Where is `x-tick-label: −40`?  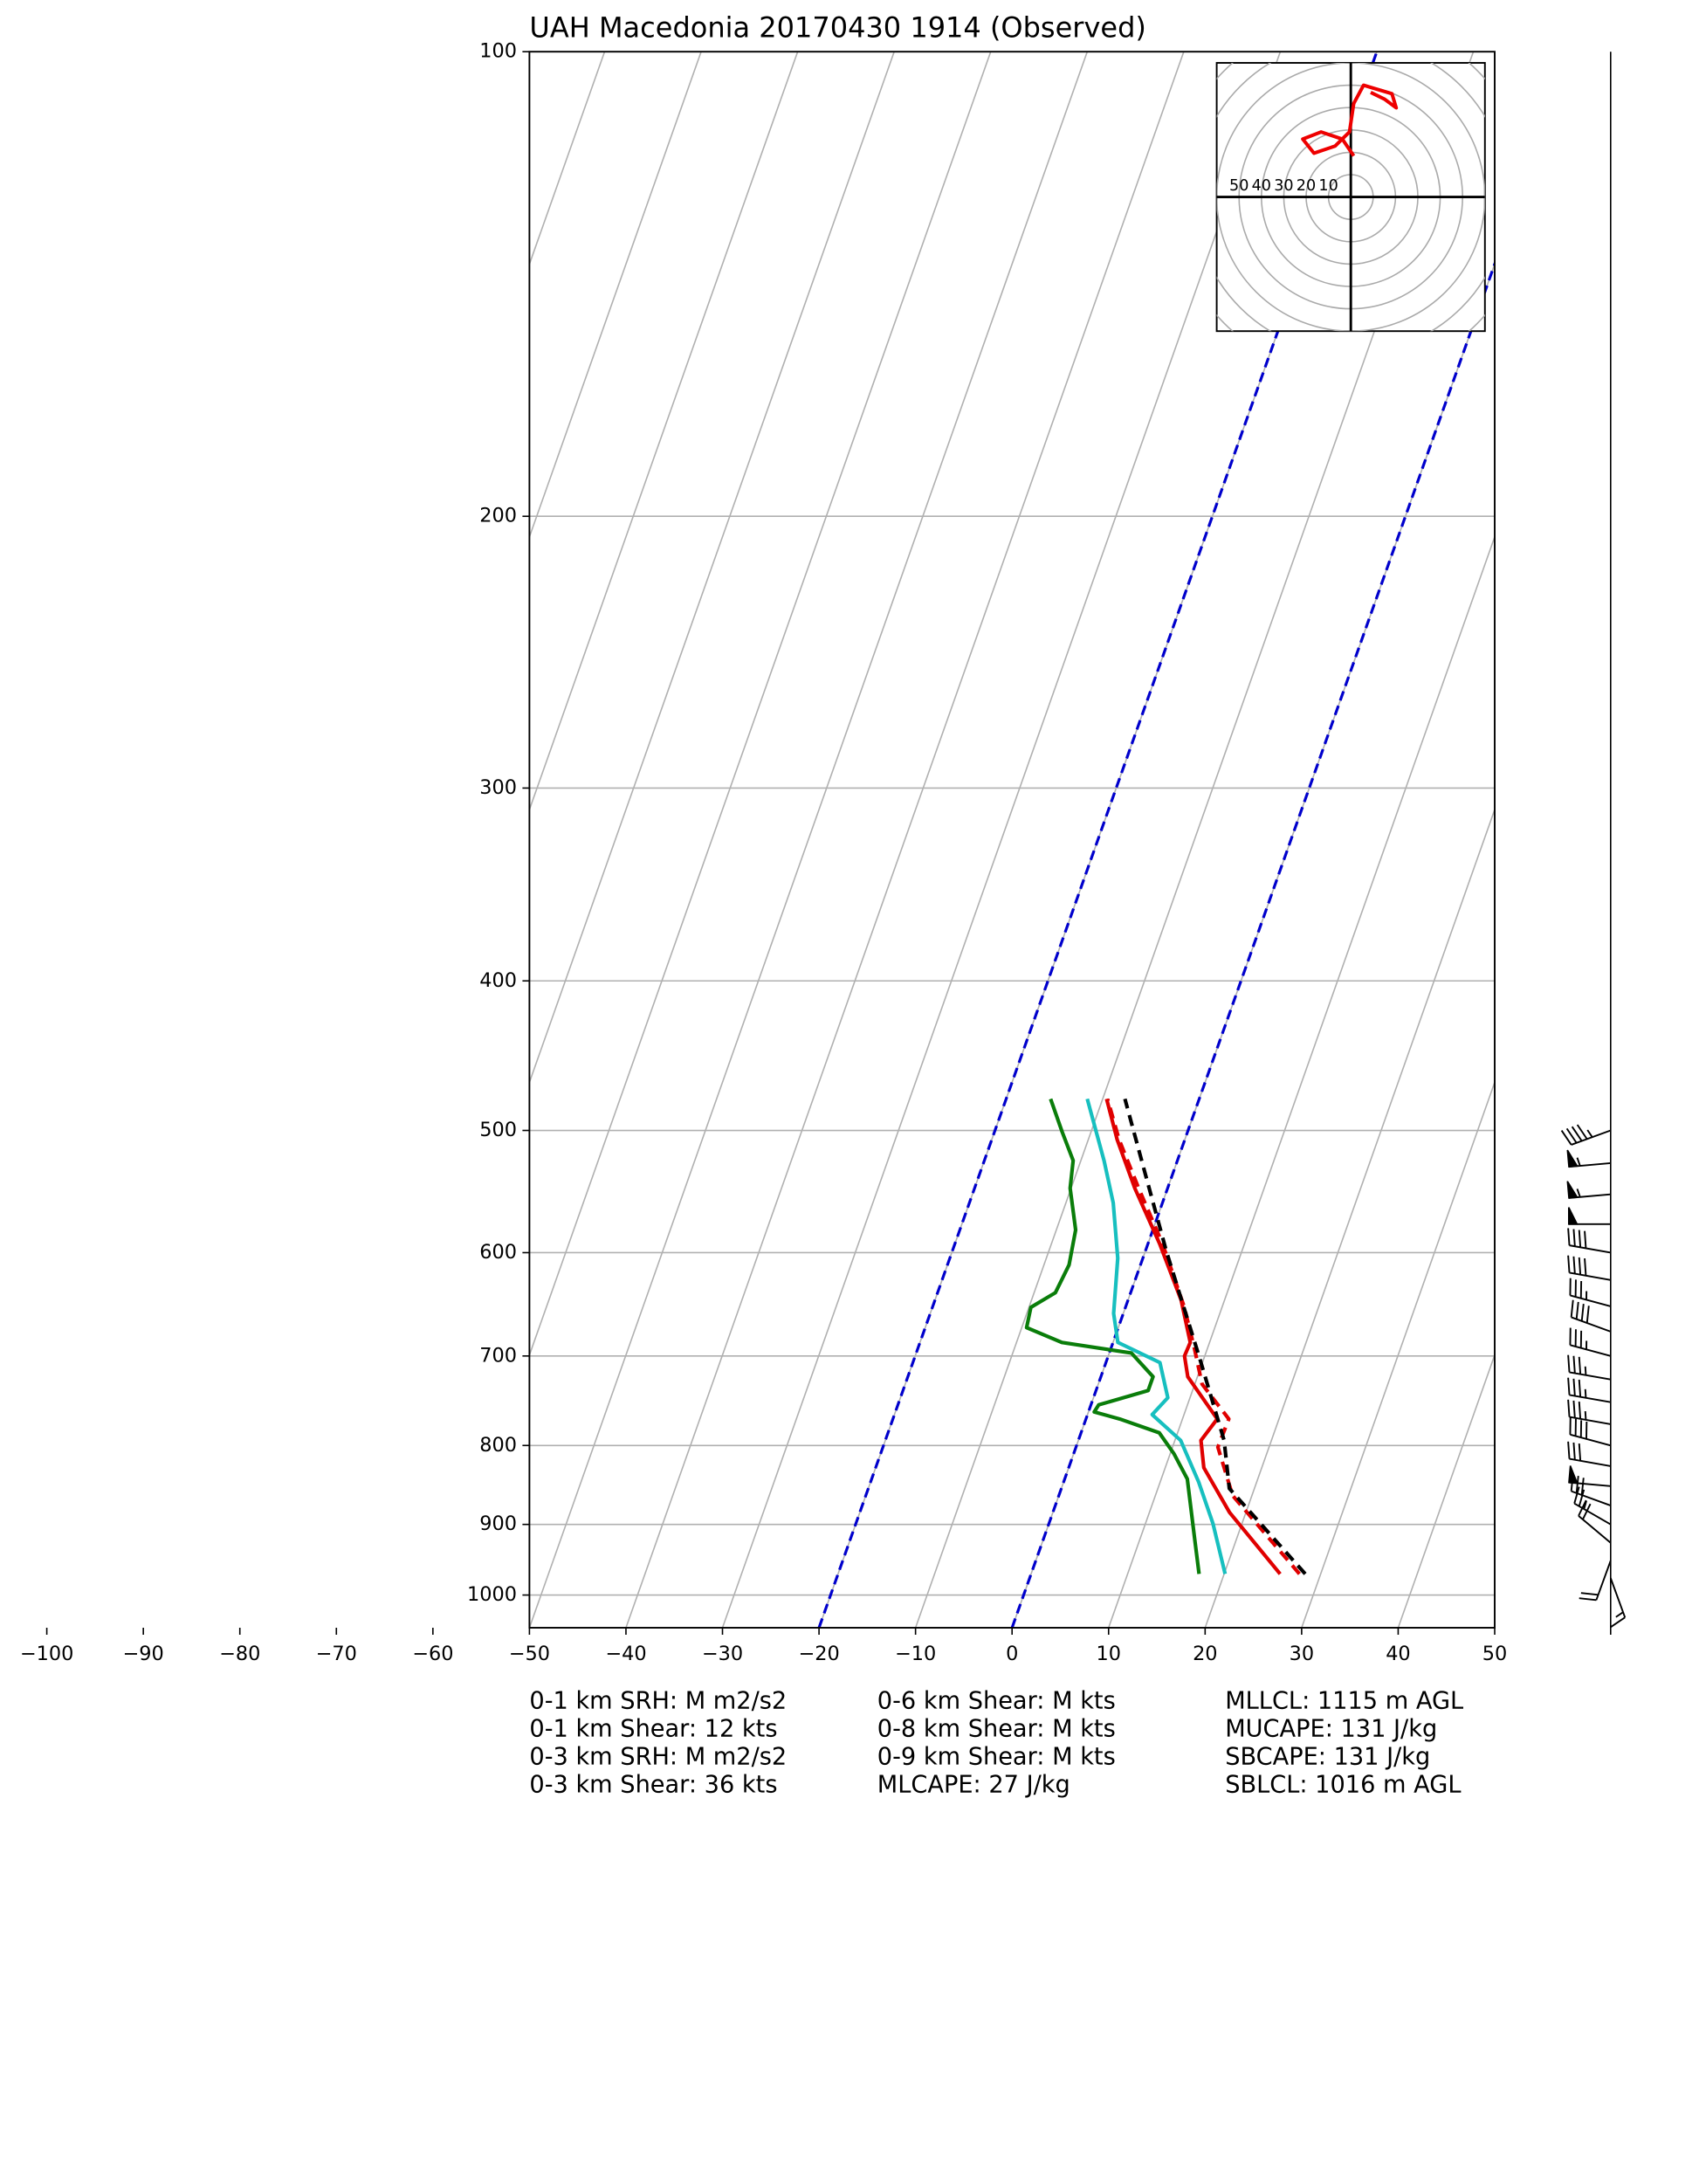 x-tick-label: −40 is located at coordinates (625, 1654).